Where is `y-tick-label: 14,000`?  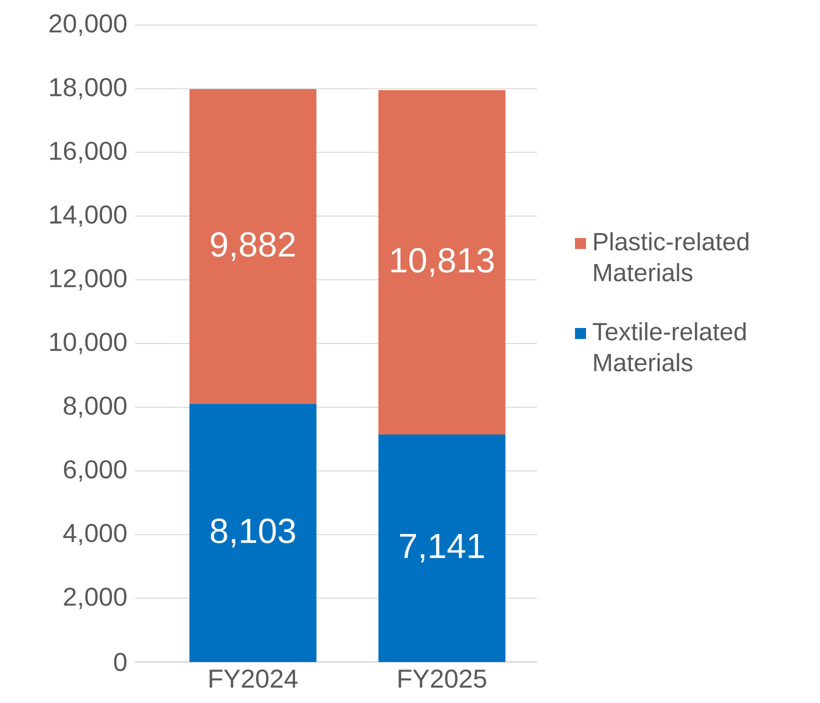
y-tick-label: 14,000 is located at coordinates (88, 216).